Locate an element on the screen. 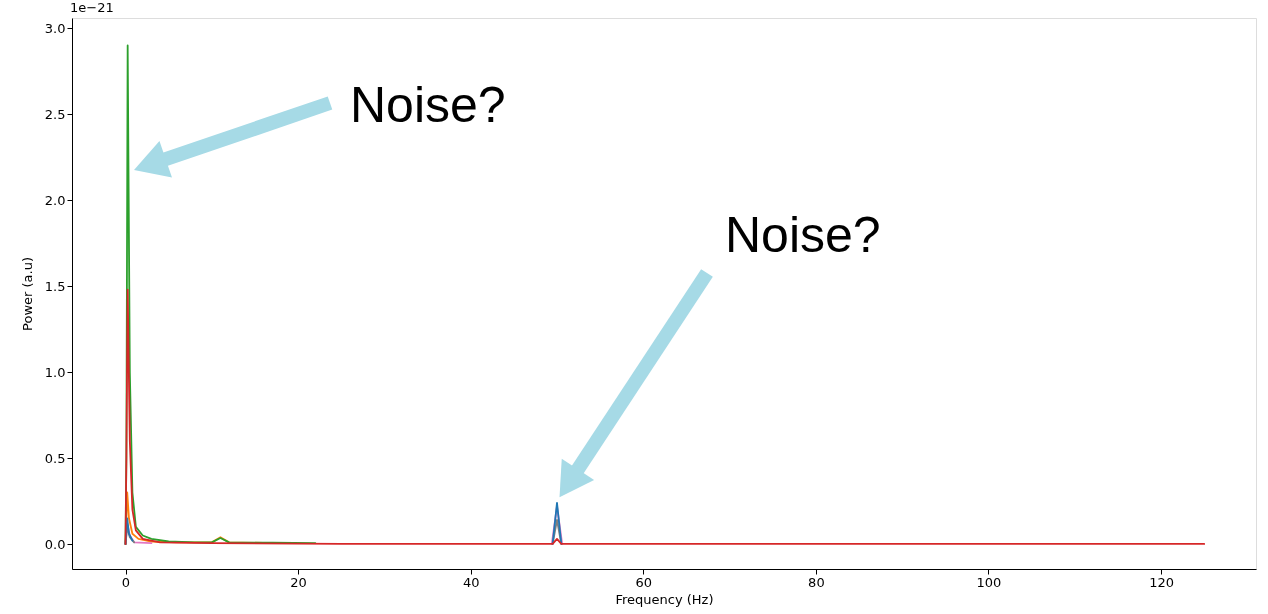 The height and width of the screenshot is (614, 1268). x-tick-label: 40 is located at coordinates (471, 582).